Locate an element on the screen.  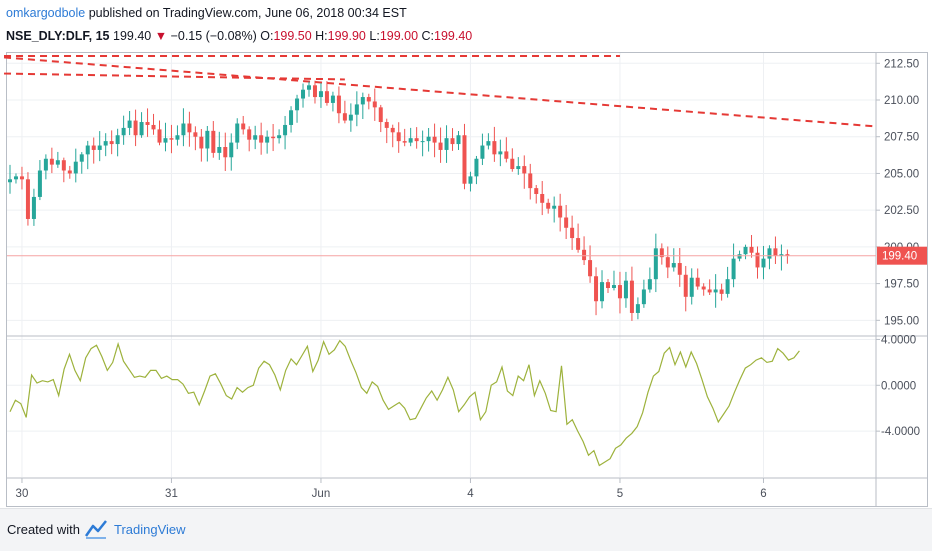
time-tick-label: 30 is located at coordinates (22, 494).